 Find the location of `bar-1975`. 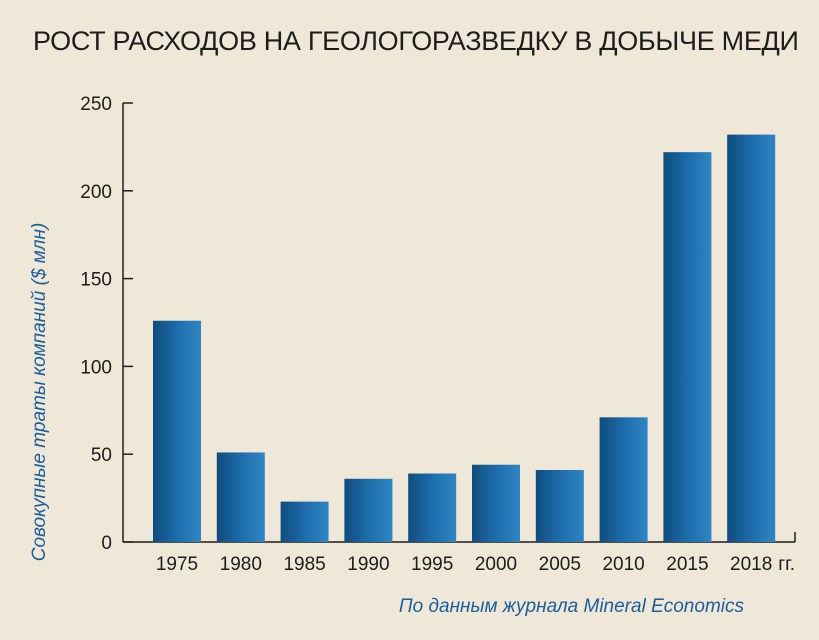

bar-1975 is located at coordinates (177, 431).